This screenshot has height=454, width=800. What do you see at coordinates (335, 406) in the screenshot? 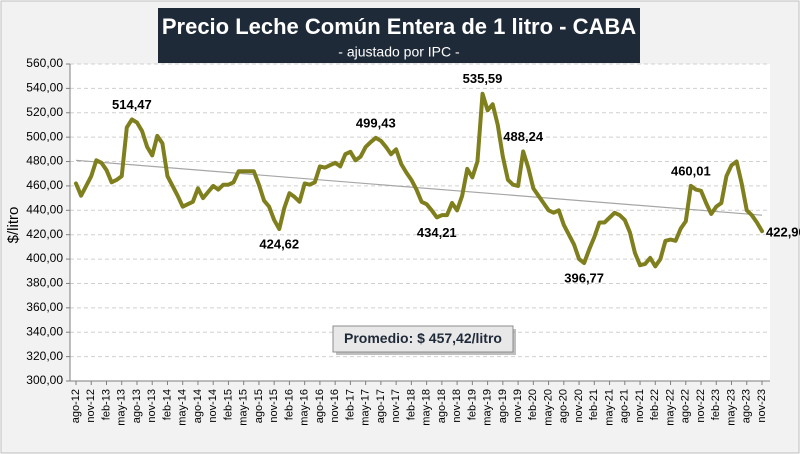
I see `x-tick-label: nov-16` at bounding box center [335, 406].